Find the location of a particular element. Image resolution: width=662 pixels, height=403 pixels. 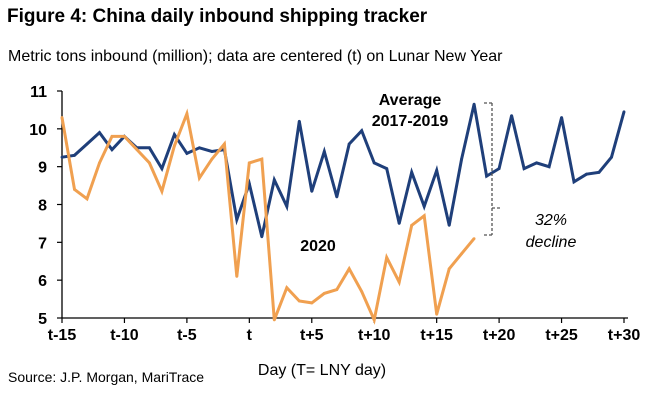

x-tick-label: t-10 is located at coordinates (124, 335).